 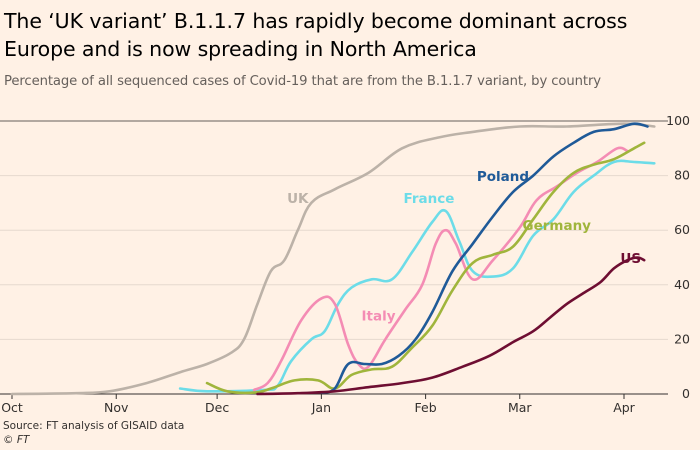 What do you see at coordinates (334, 404) in the screenshot?
I see `x-axis: Oct Nov Dec Jan Feb Mar Apr` at bounding box center [334, 404].